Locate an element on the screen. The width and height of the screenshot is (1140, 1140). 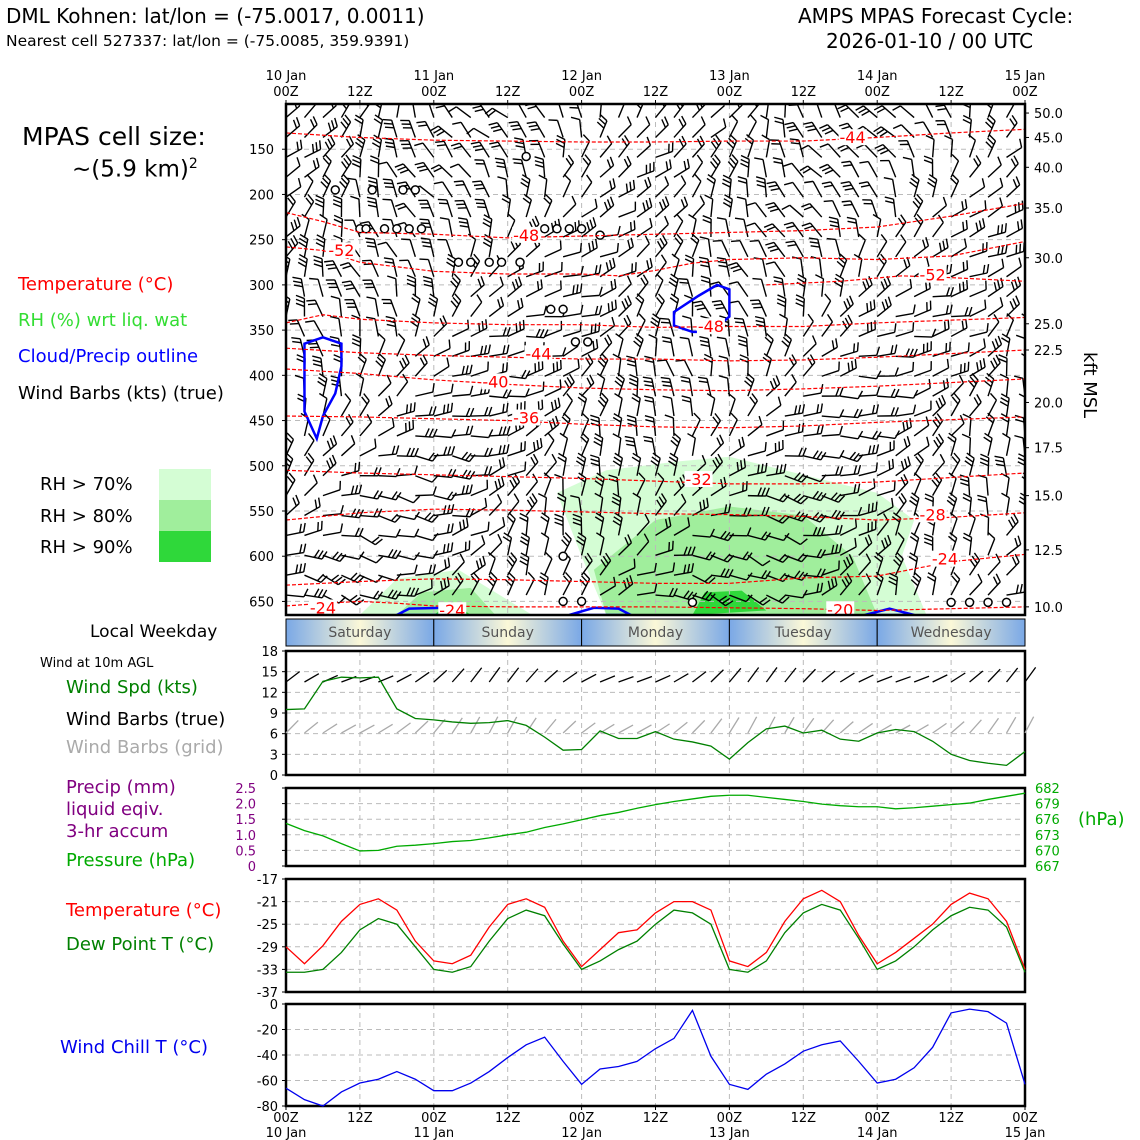
height-tick-label: 40.0 is located at coordinates (1048, 168).